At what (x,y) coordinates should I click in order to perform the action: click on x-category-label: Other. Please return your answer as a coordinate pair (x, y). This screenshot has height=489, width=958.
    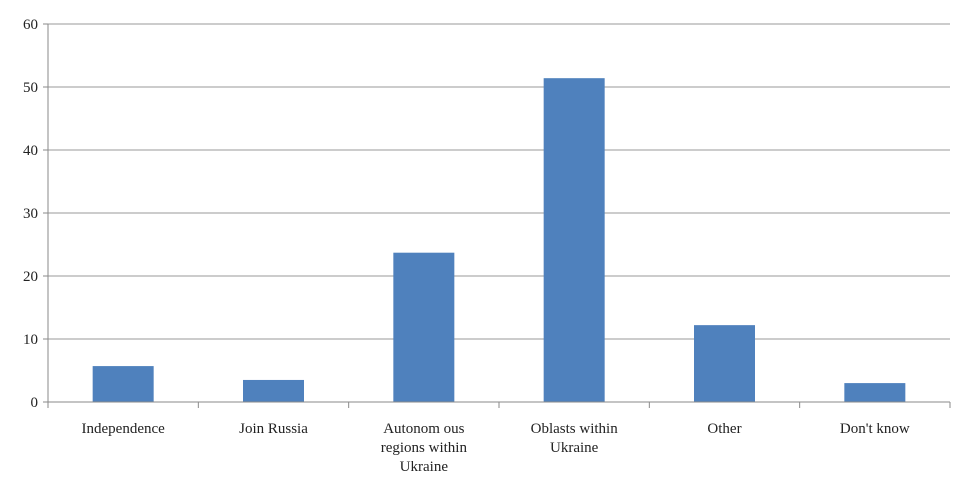
    Looking at the image, I should click on (724, 429).